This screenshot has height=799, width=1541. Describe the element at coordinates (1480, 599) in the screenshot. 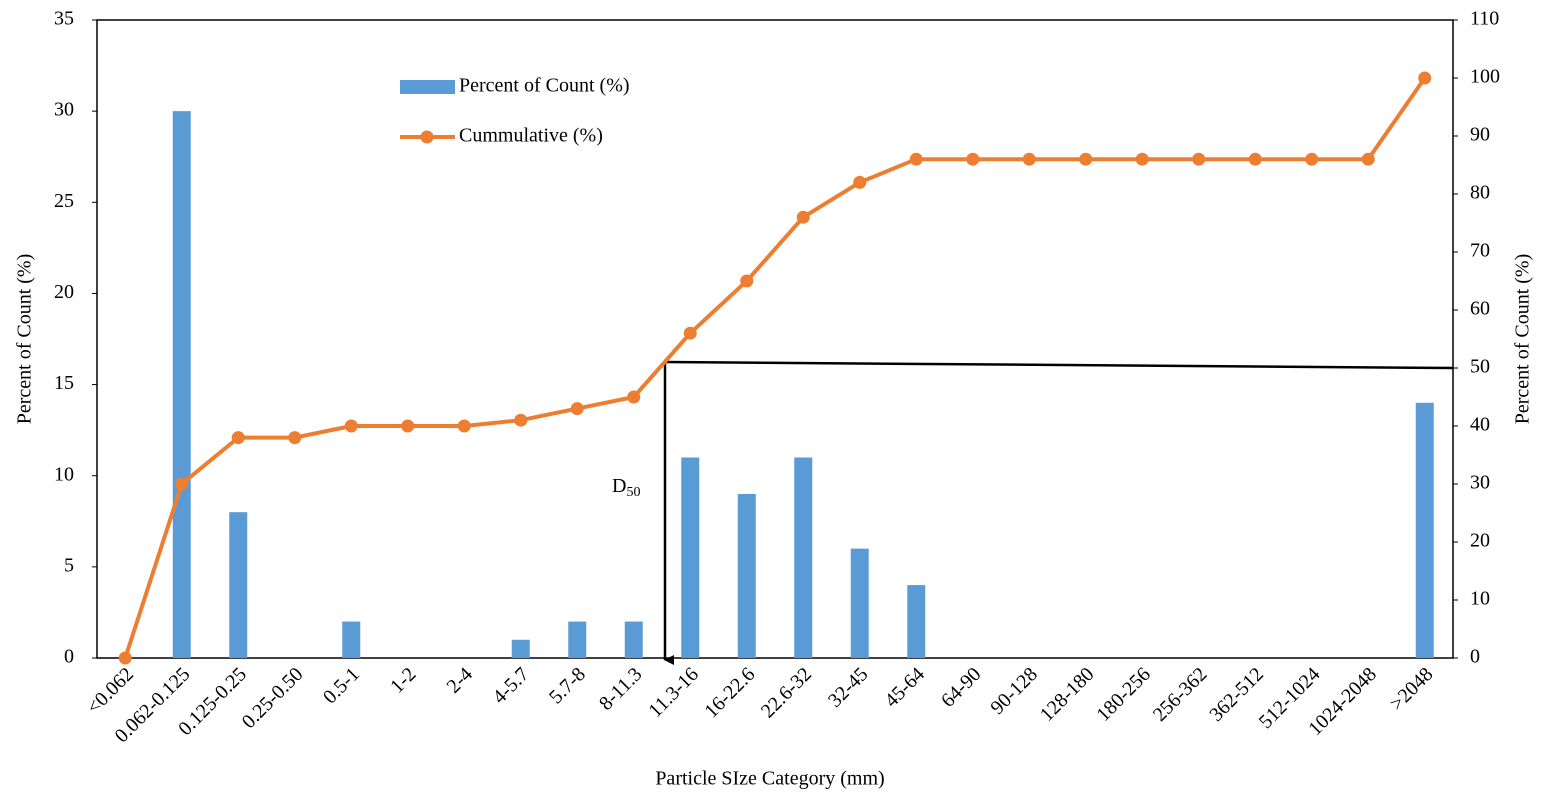

I see `y2-tick-label: 10` at that location.